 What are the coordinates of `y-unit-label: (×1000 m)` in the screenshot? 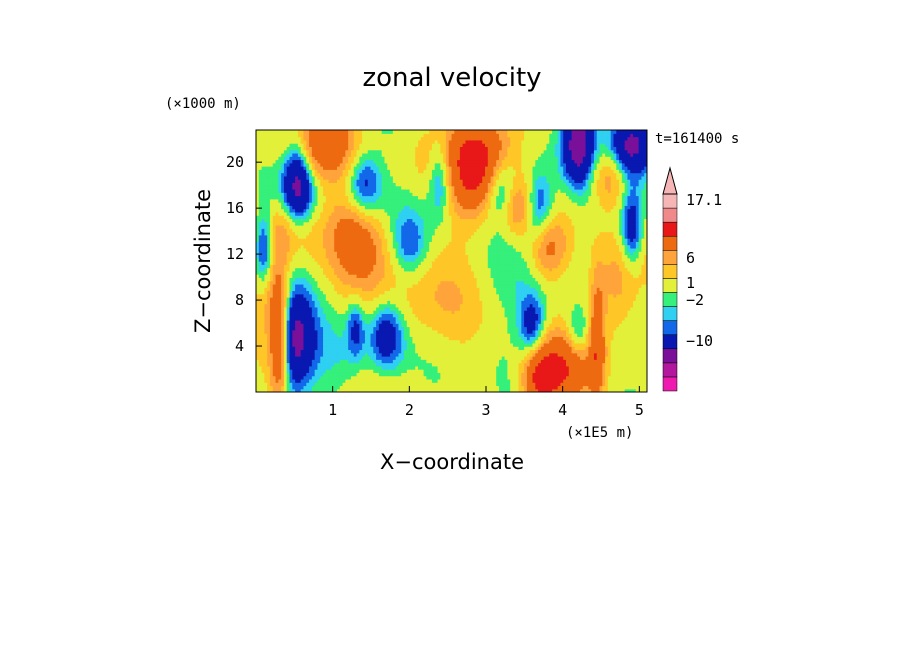 It's located at (203, 104).